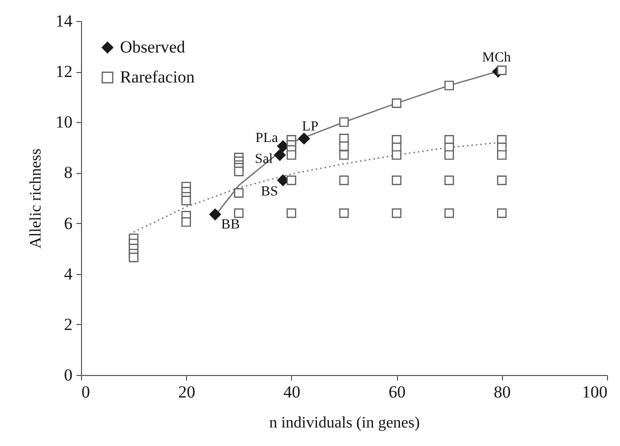 This screenshot has width=620, height=446. I want to click on y-tick-label: 2, so click(68, 324).